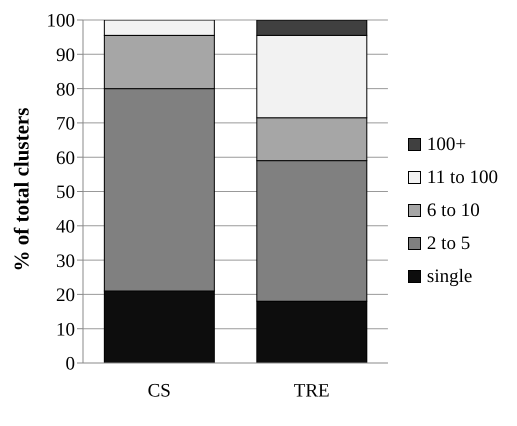 The height and width of the screenshot is (426, 517). I want to click on legend-label: 2 to 5, so click(448, 243).